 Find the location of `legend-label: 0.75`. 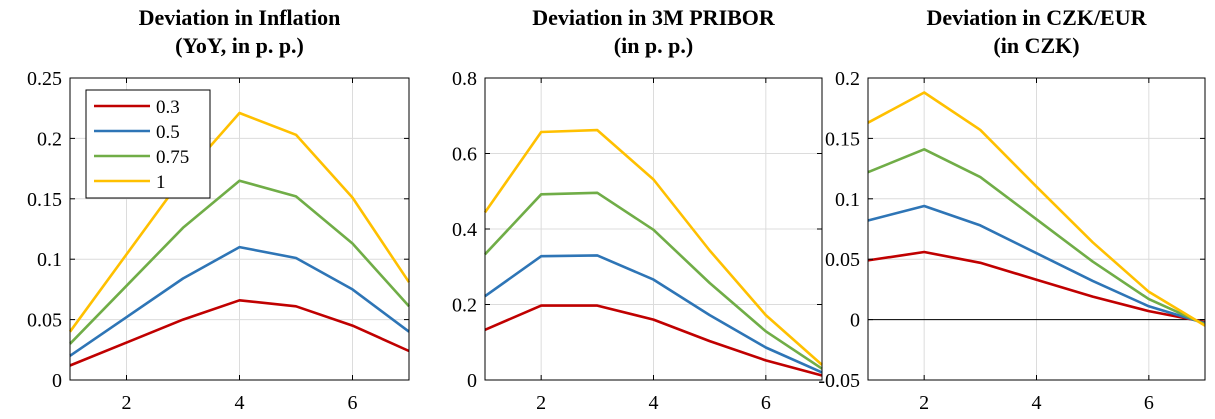

legend-label: 0.75 is located at coordinates (172, 157).